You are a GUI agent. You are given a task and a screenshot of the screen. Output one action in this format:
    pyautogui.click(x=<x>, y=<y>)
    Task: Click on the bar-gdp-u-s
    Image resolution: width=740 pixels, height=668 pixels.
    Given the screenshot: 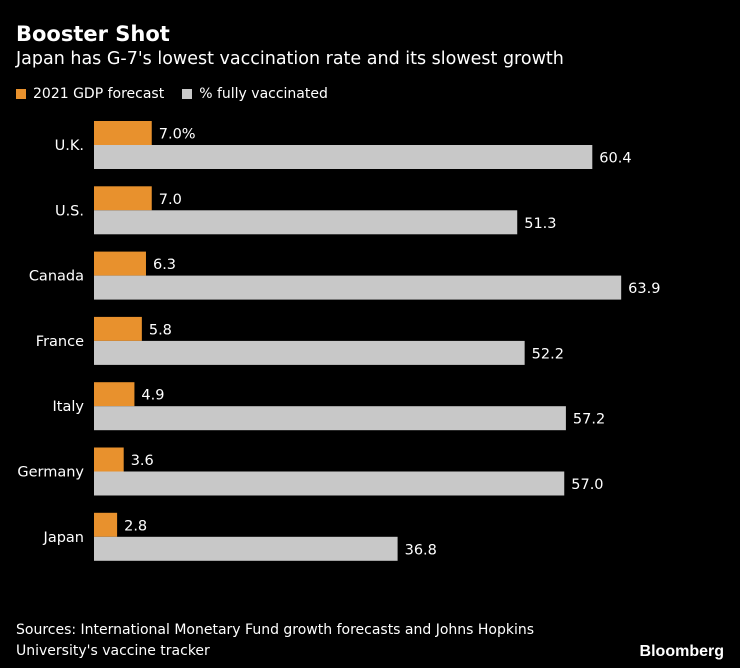 What is the action you would take?
    pyautogui.click(x=123, y=198)
    